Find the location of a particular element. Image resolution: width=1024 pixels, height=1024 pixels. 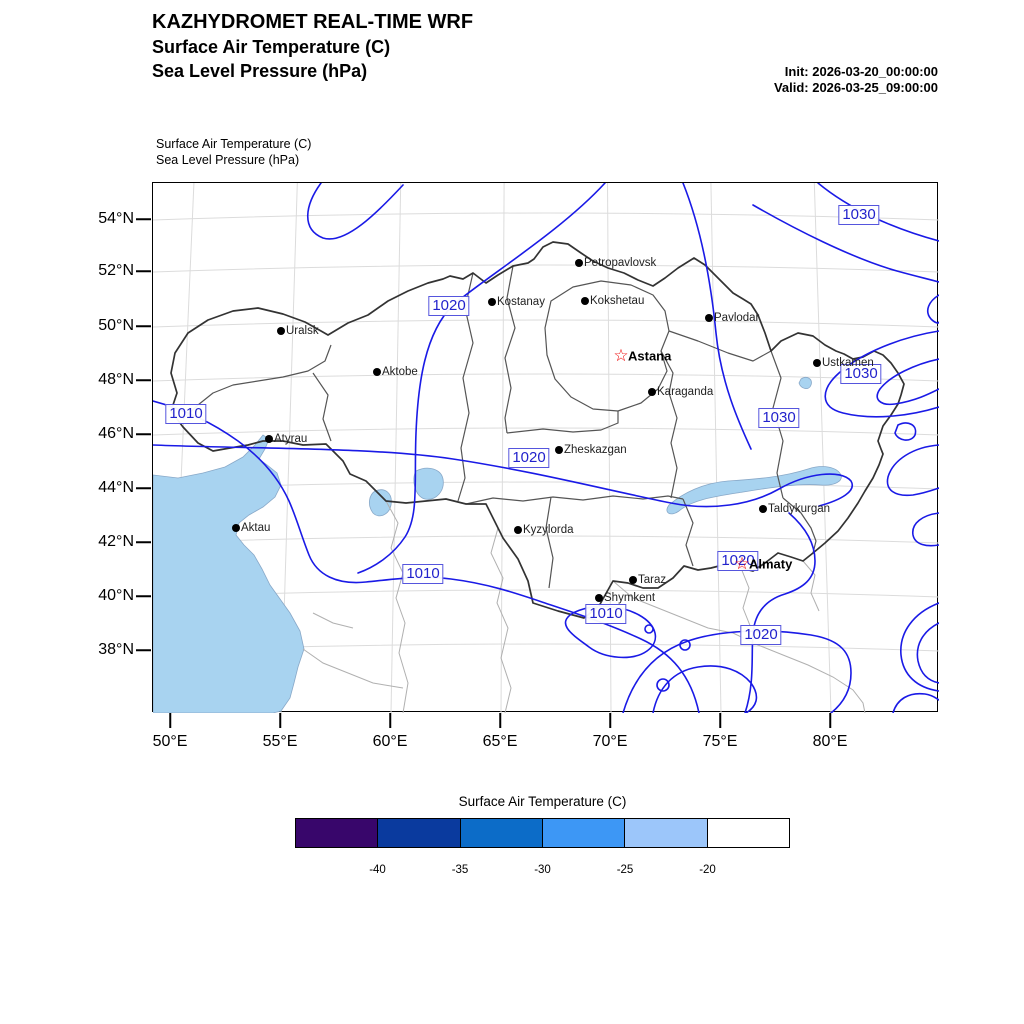

lon-tick-label: 50°E is located at coordinates (170, 741).